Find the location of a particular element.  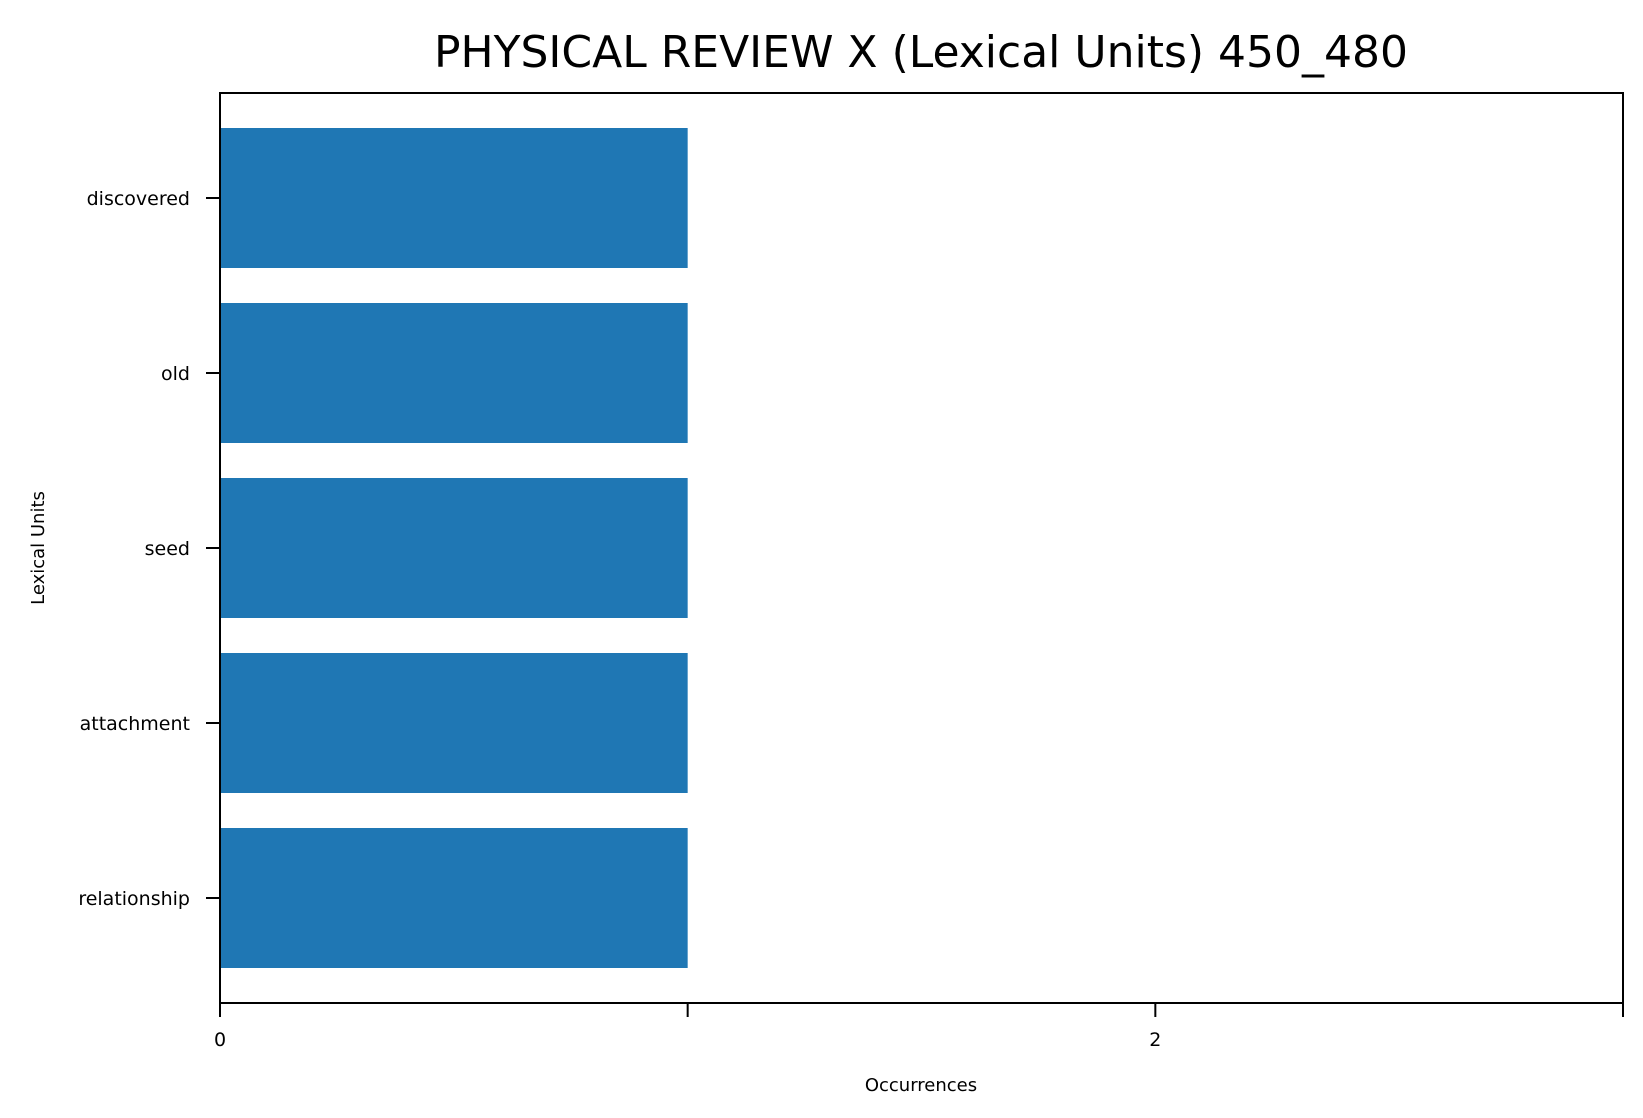

y-tick-label-attachment: attachment is located at coordinates (135, 724).